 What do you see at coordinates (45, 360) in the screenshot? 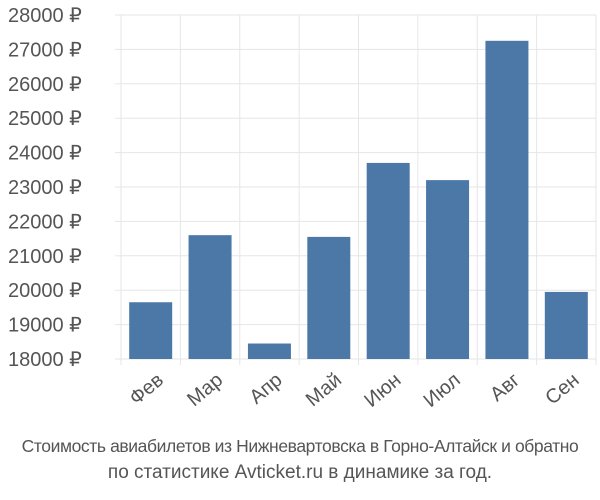
I see `y-tick-label: 18000 ₽` at bounding box center [45, 360].